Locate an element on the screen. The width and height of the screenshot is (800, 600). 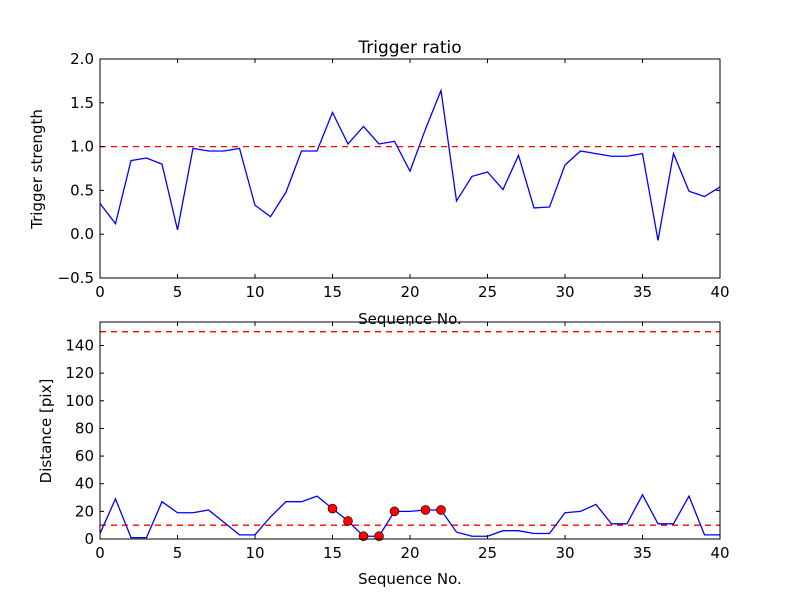
y-tick-label: 20 is located at coordinates (84, 511).